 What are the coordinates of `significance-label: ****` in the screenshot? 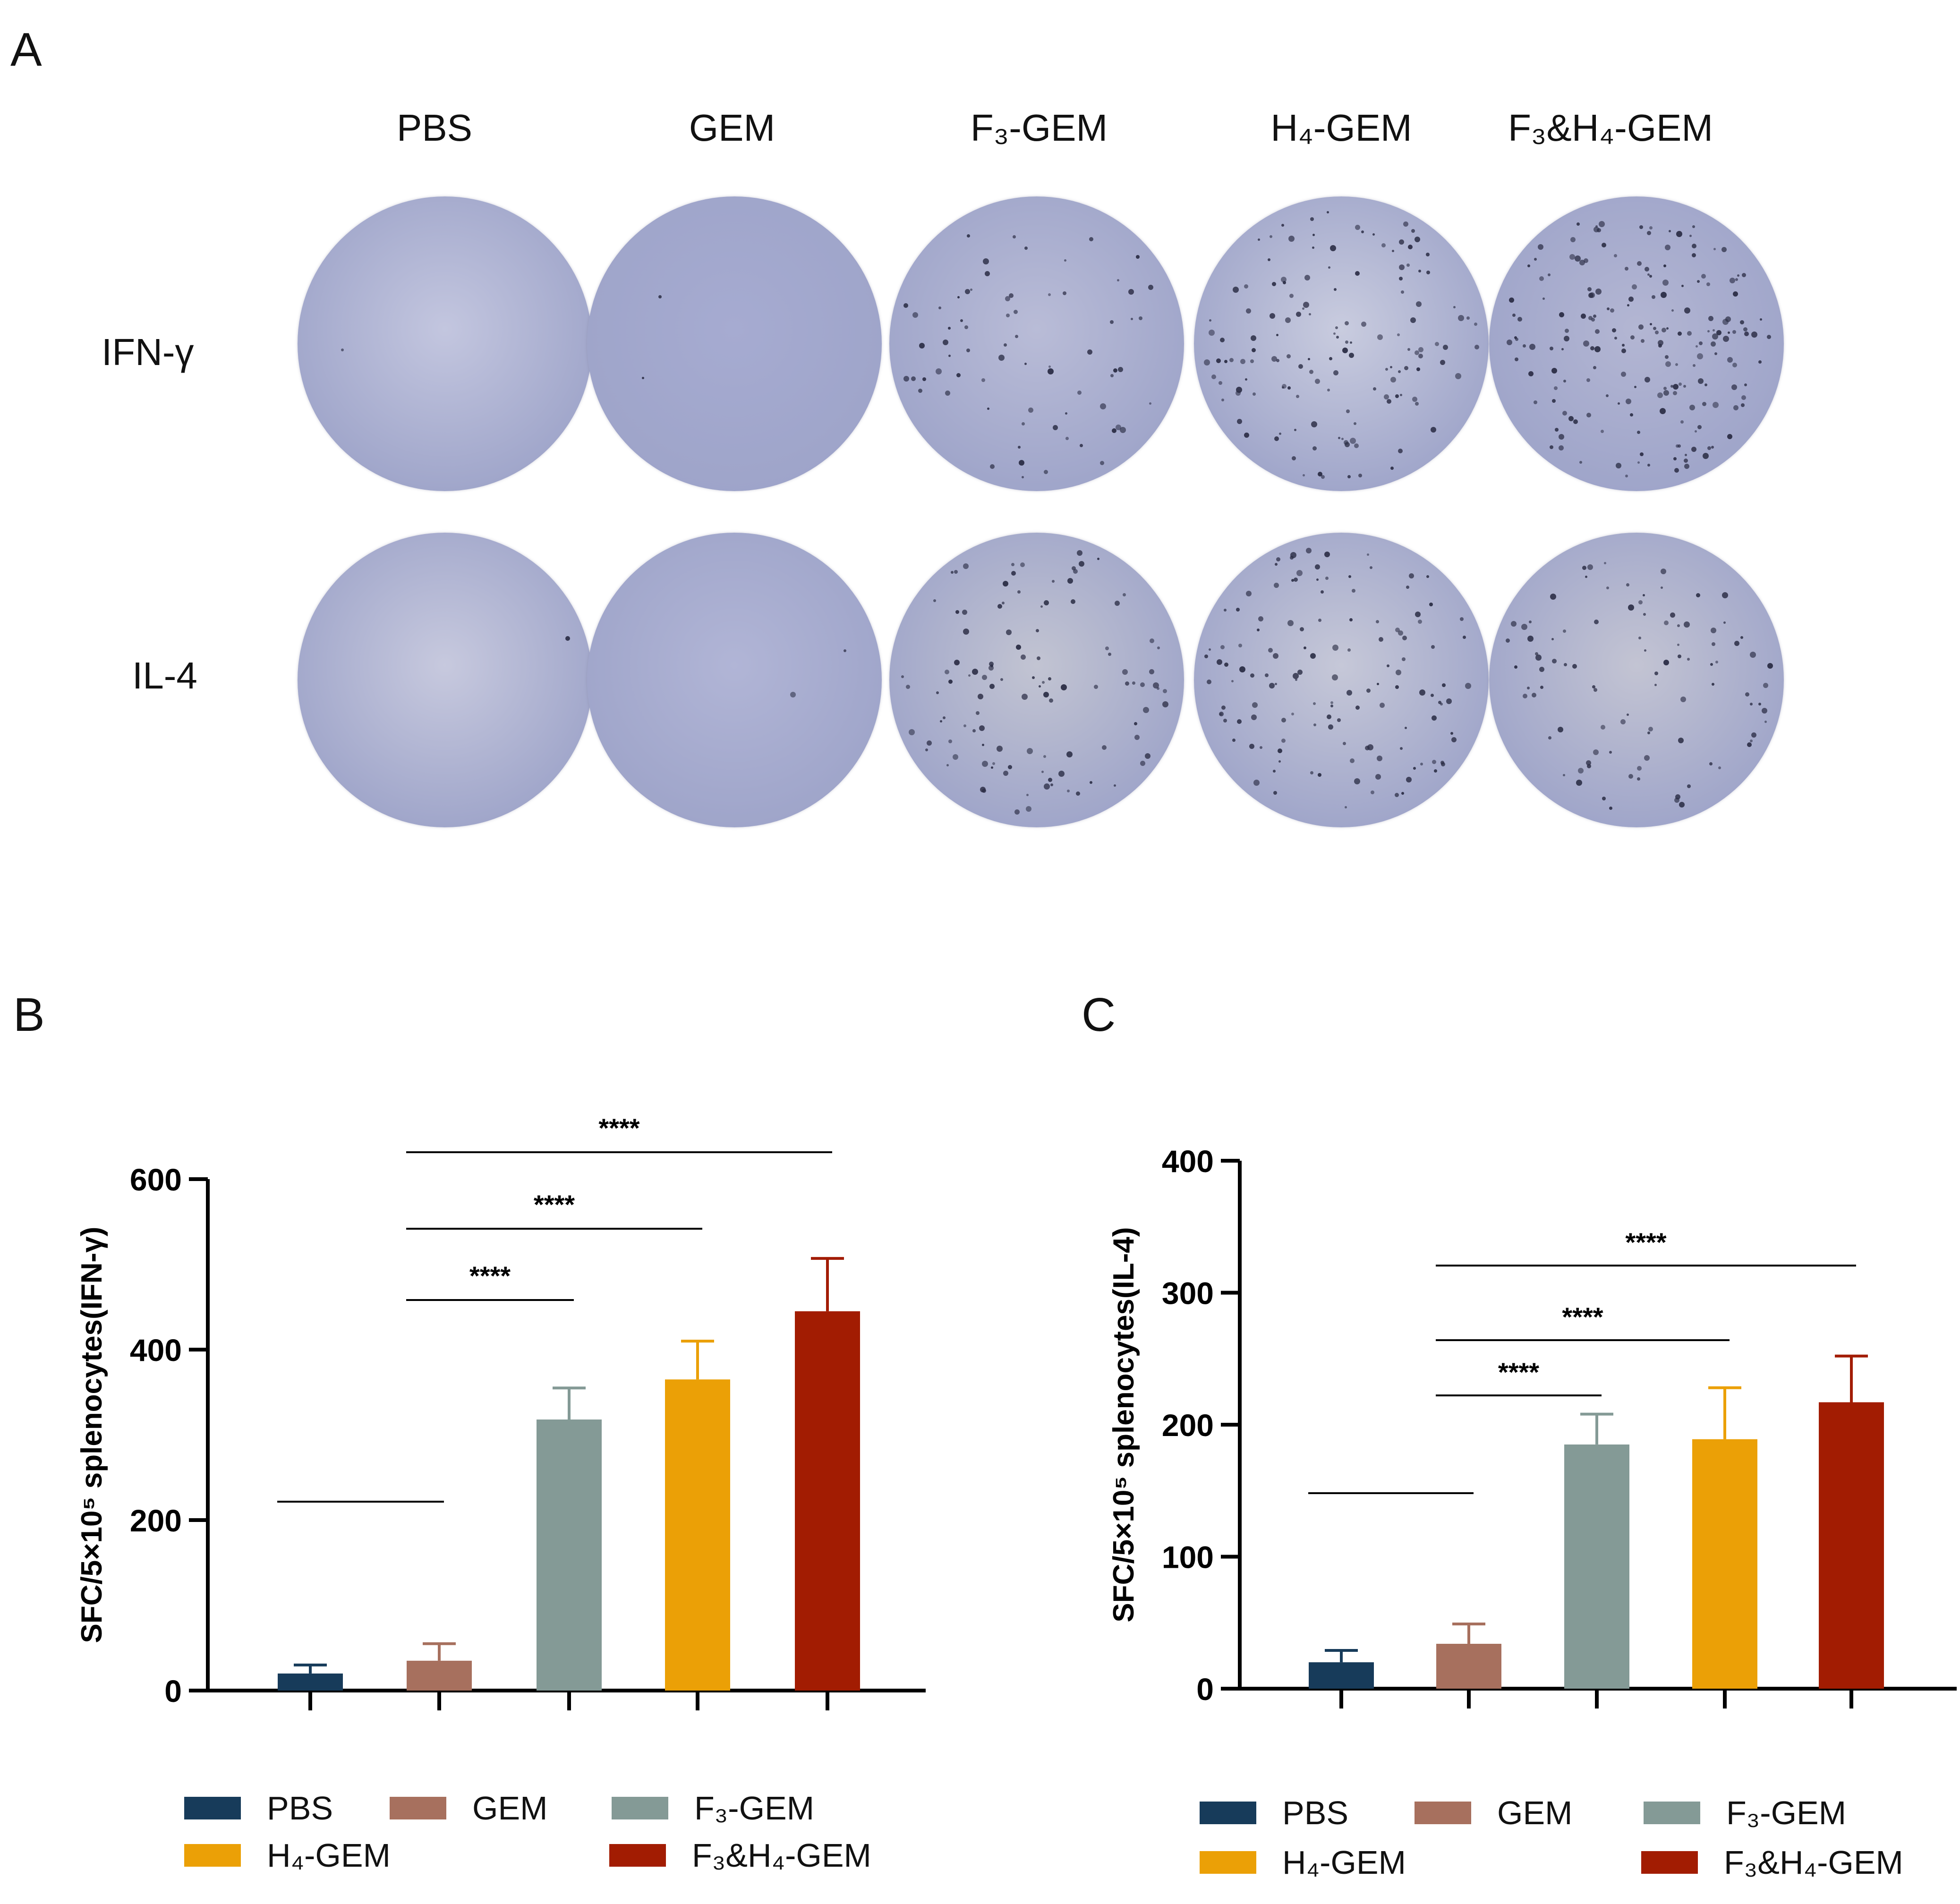 It's located at (1518, 1372).